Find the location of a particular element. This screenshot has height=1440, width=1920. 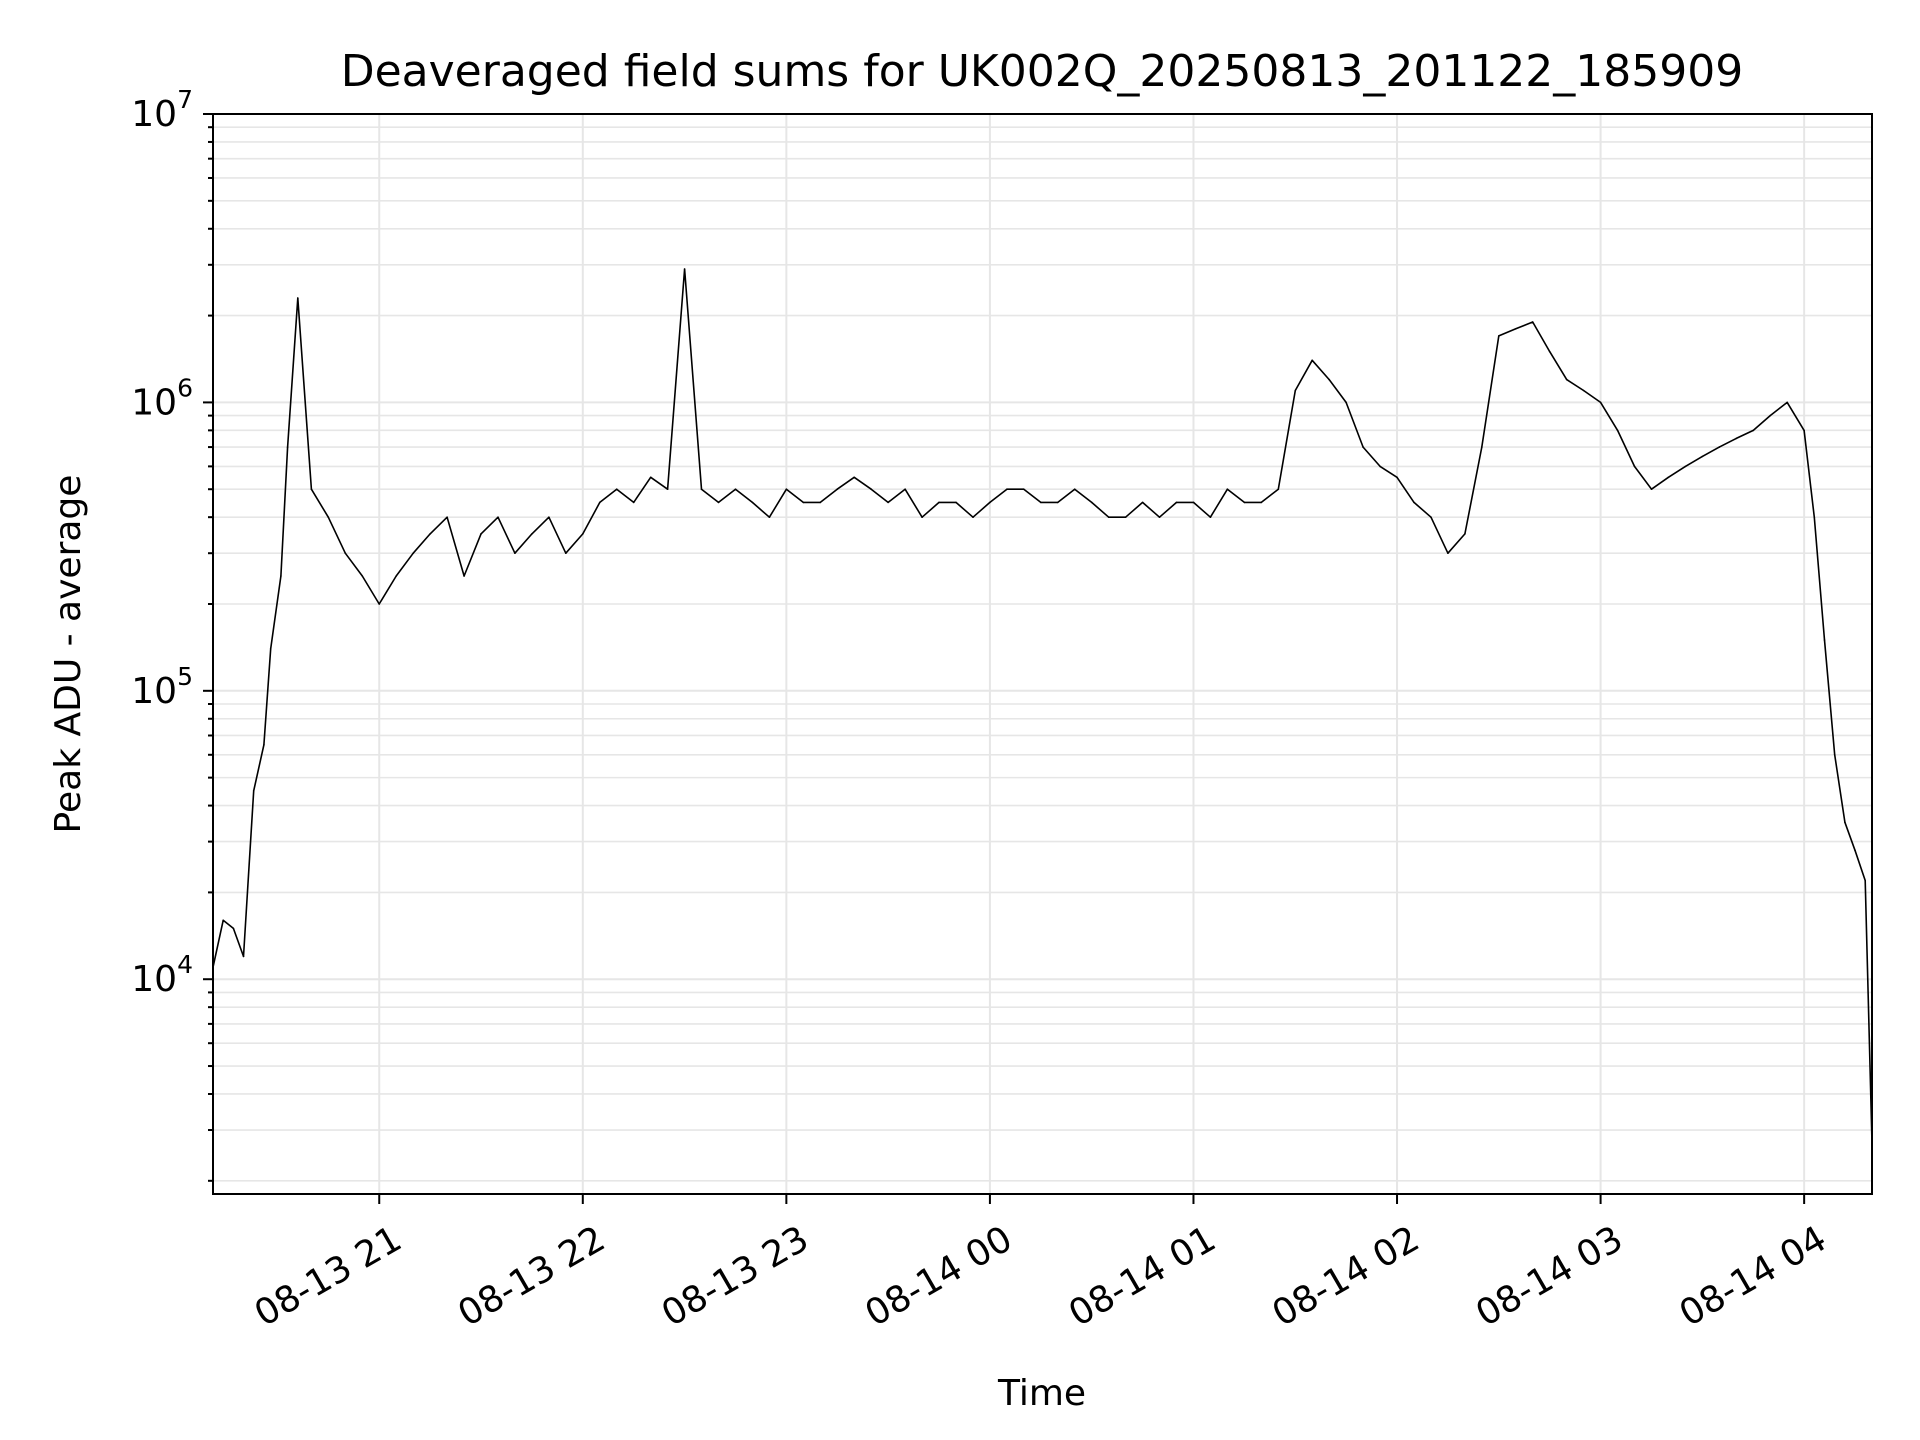

y-tick-exponent: 4 is located at coordinates (185, 964).